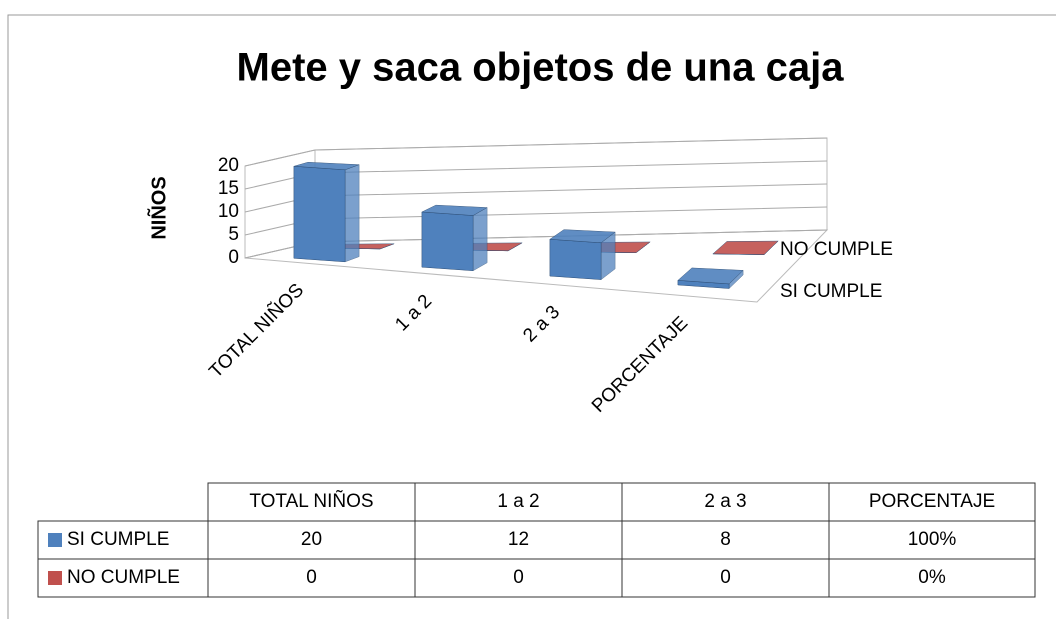 The width and height of the screenshot is (1056, 624). Describe the element at coordinates (158, 207) in the screenshot. I see `y-axis-label: NIÑOS` at that location.